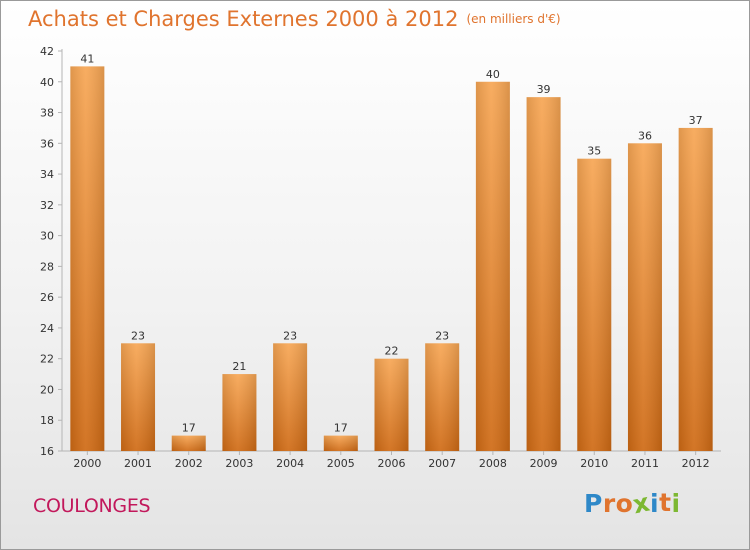  Describe the element at coordinates (593, 503) in the screenshot. I see `logo-letter: P` at that location.